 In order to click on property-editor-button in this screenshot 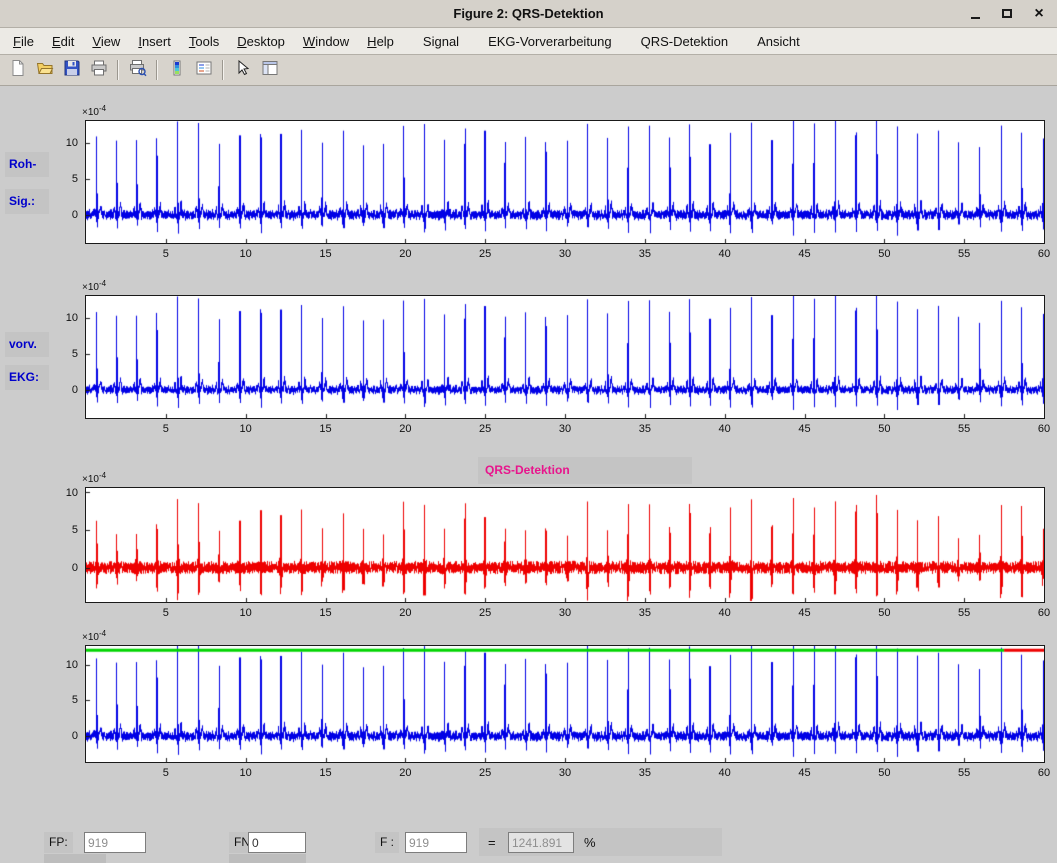, I will do `click(269, 70)`.